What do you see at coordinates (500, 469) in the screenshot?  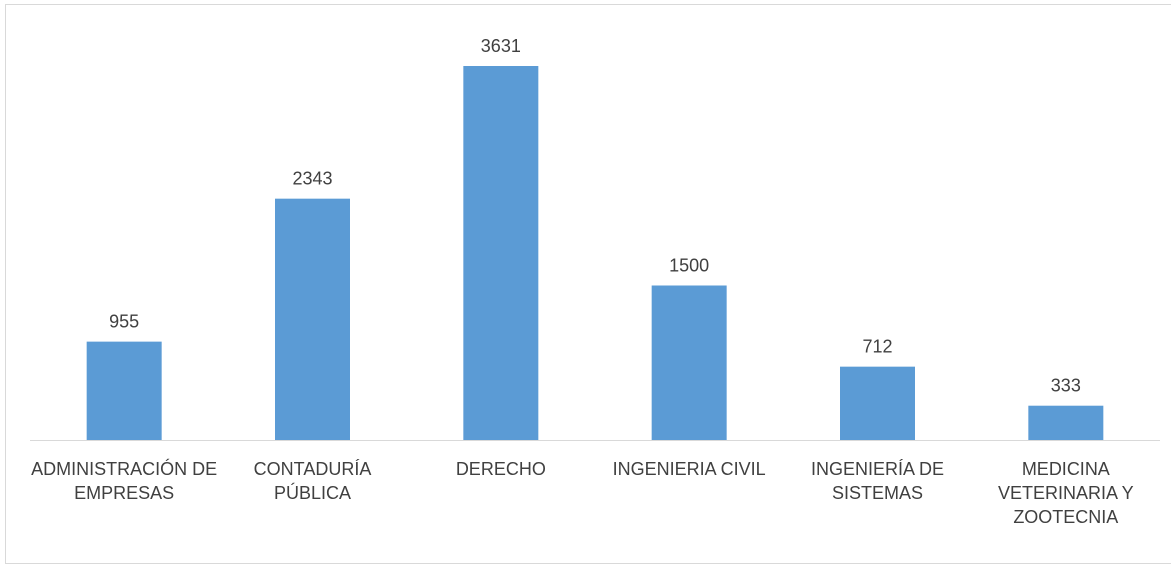 I see `x-tick-label: DERECHO` at bounding box center [500, 469].